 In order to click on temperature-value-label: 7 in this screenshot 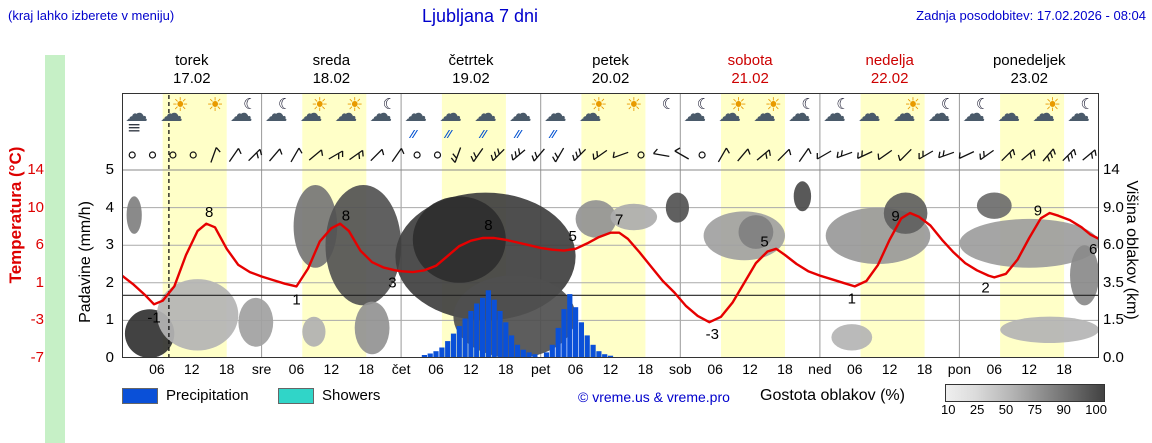, I will do `click(619, 220)`.